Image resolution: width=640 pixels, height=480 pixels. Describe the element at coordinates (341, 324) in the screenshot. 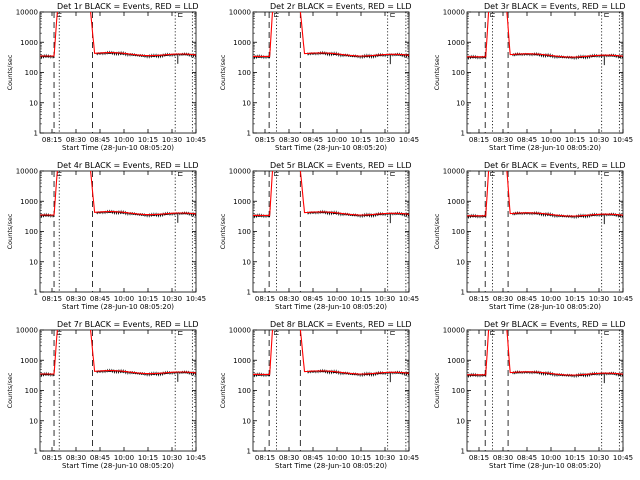

I see `panel-title: Det 8r BLACK = Events, RED = LLD` at that location.